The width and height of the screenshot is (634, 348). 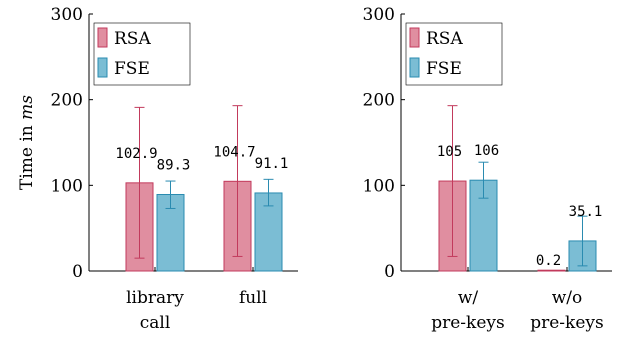 I want to click on data-label: 91.1, so click(x=272, y=164).